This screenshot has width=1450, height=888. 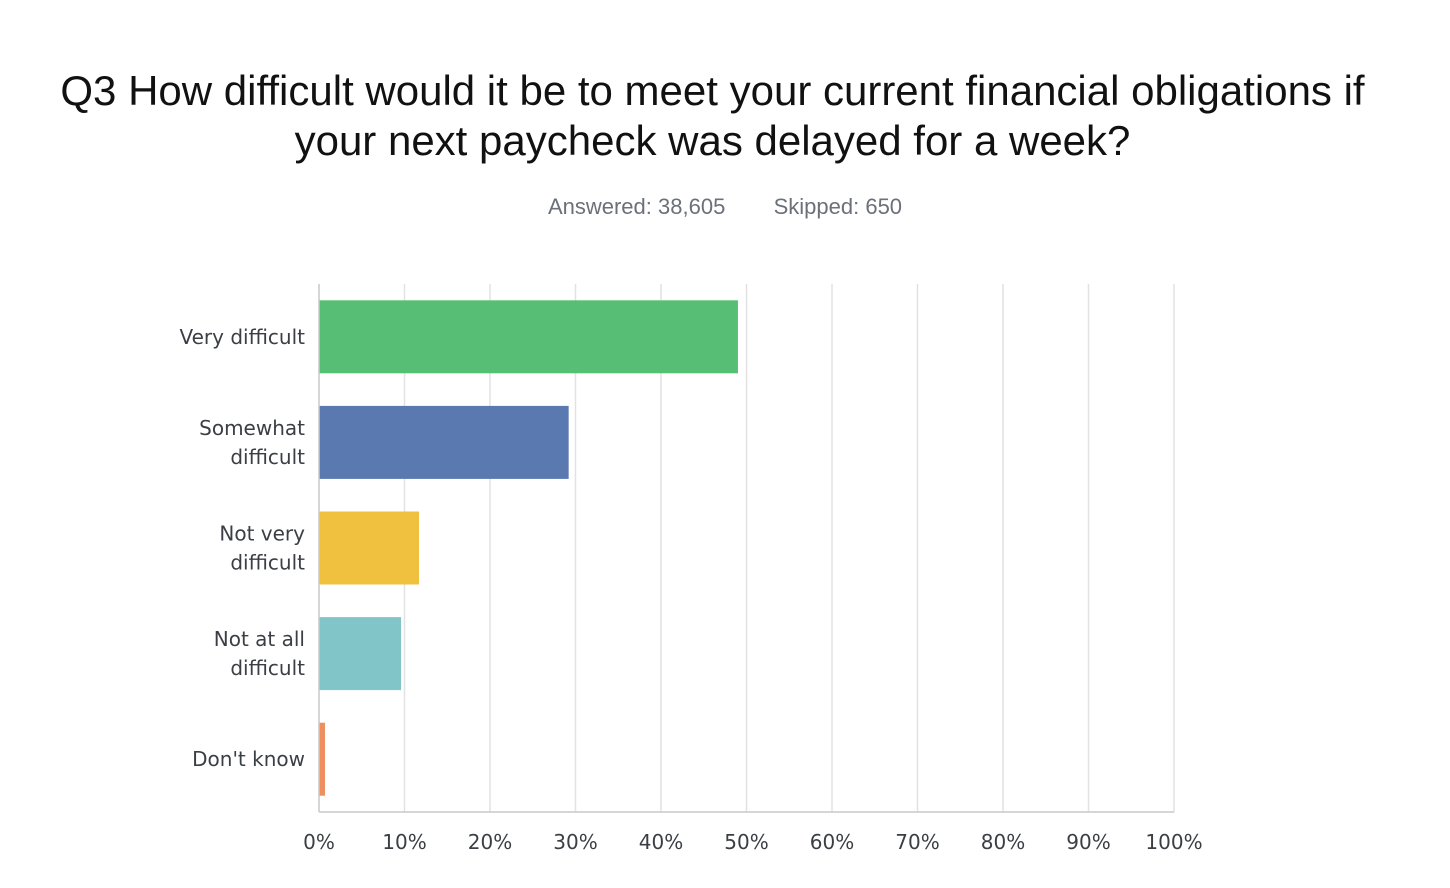 I want to click on x-tick-label-70: 70%, so click(x=917, y=842).